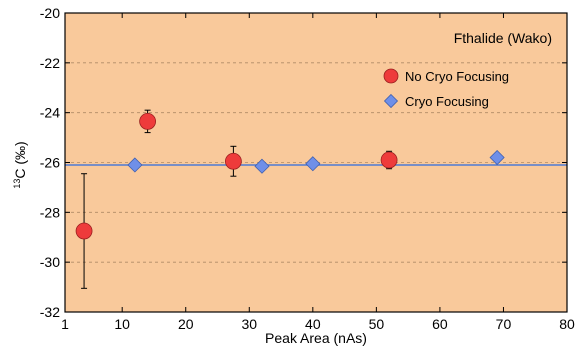  I want to click on y-axis-label: 13C (‰), so click(20, 164).